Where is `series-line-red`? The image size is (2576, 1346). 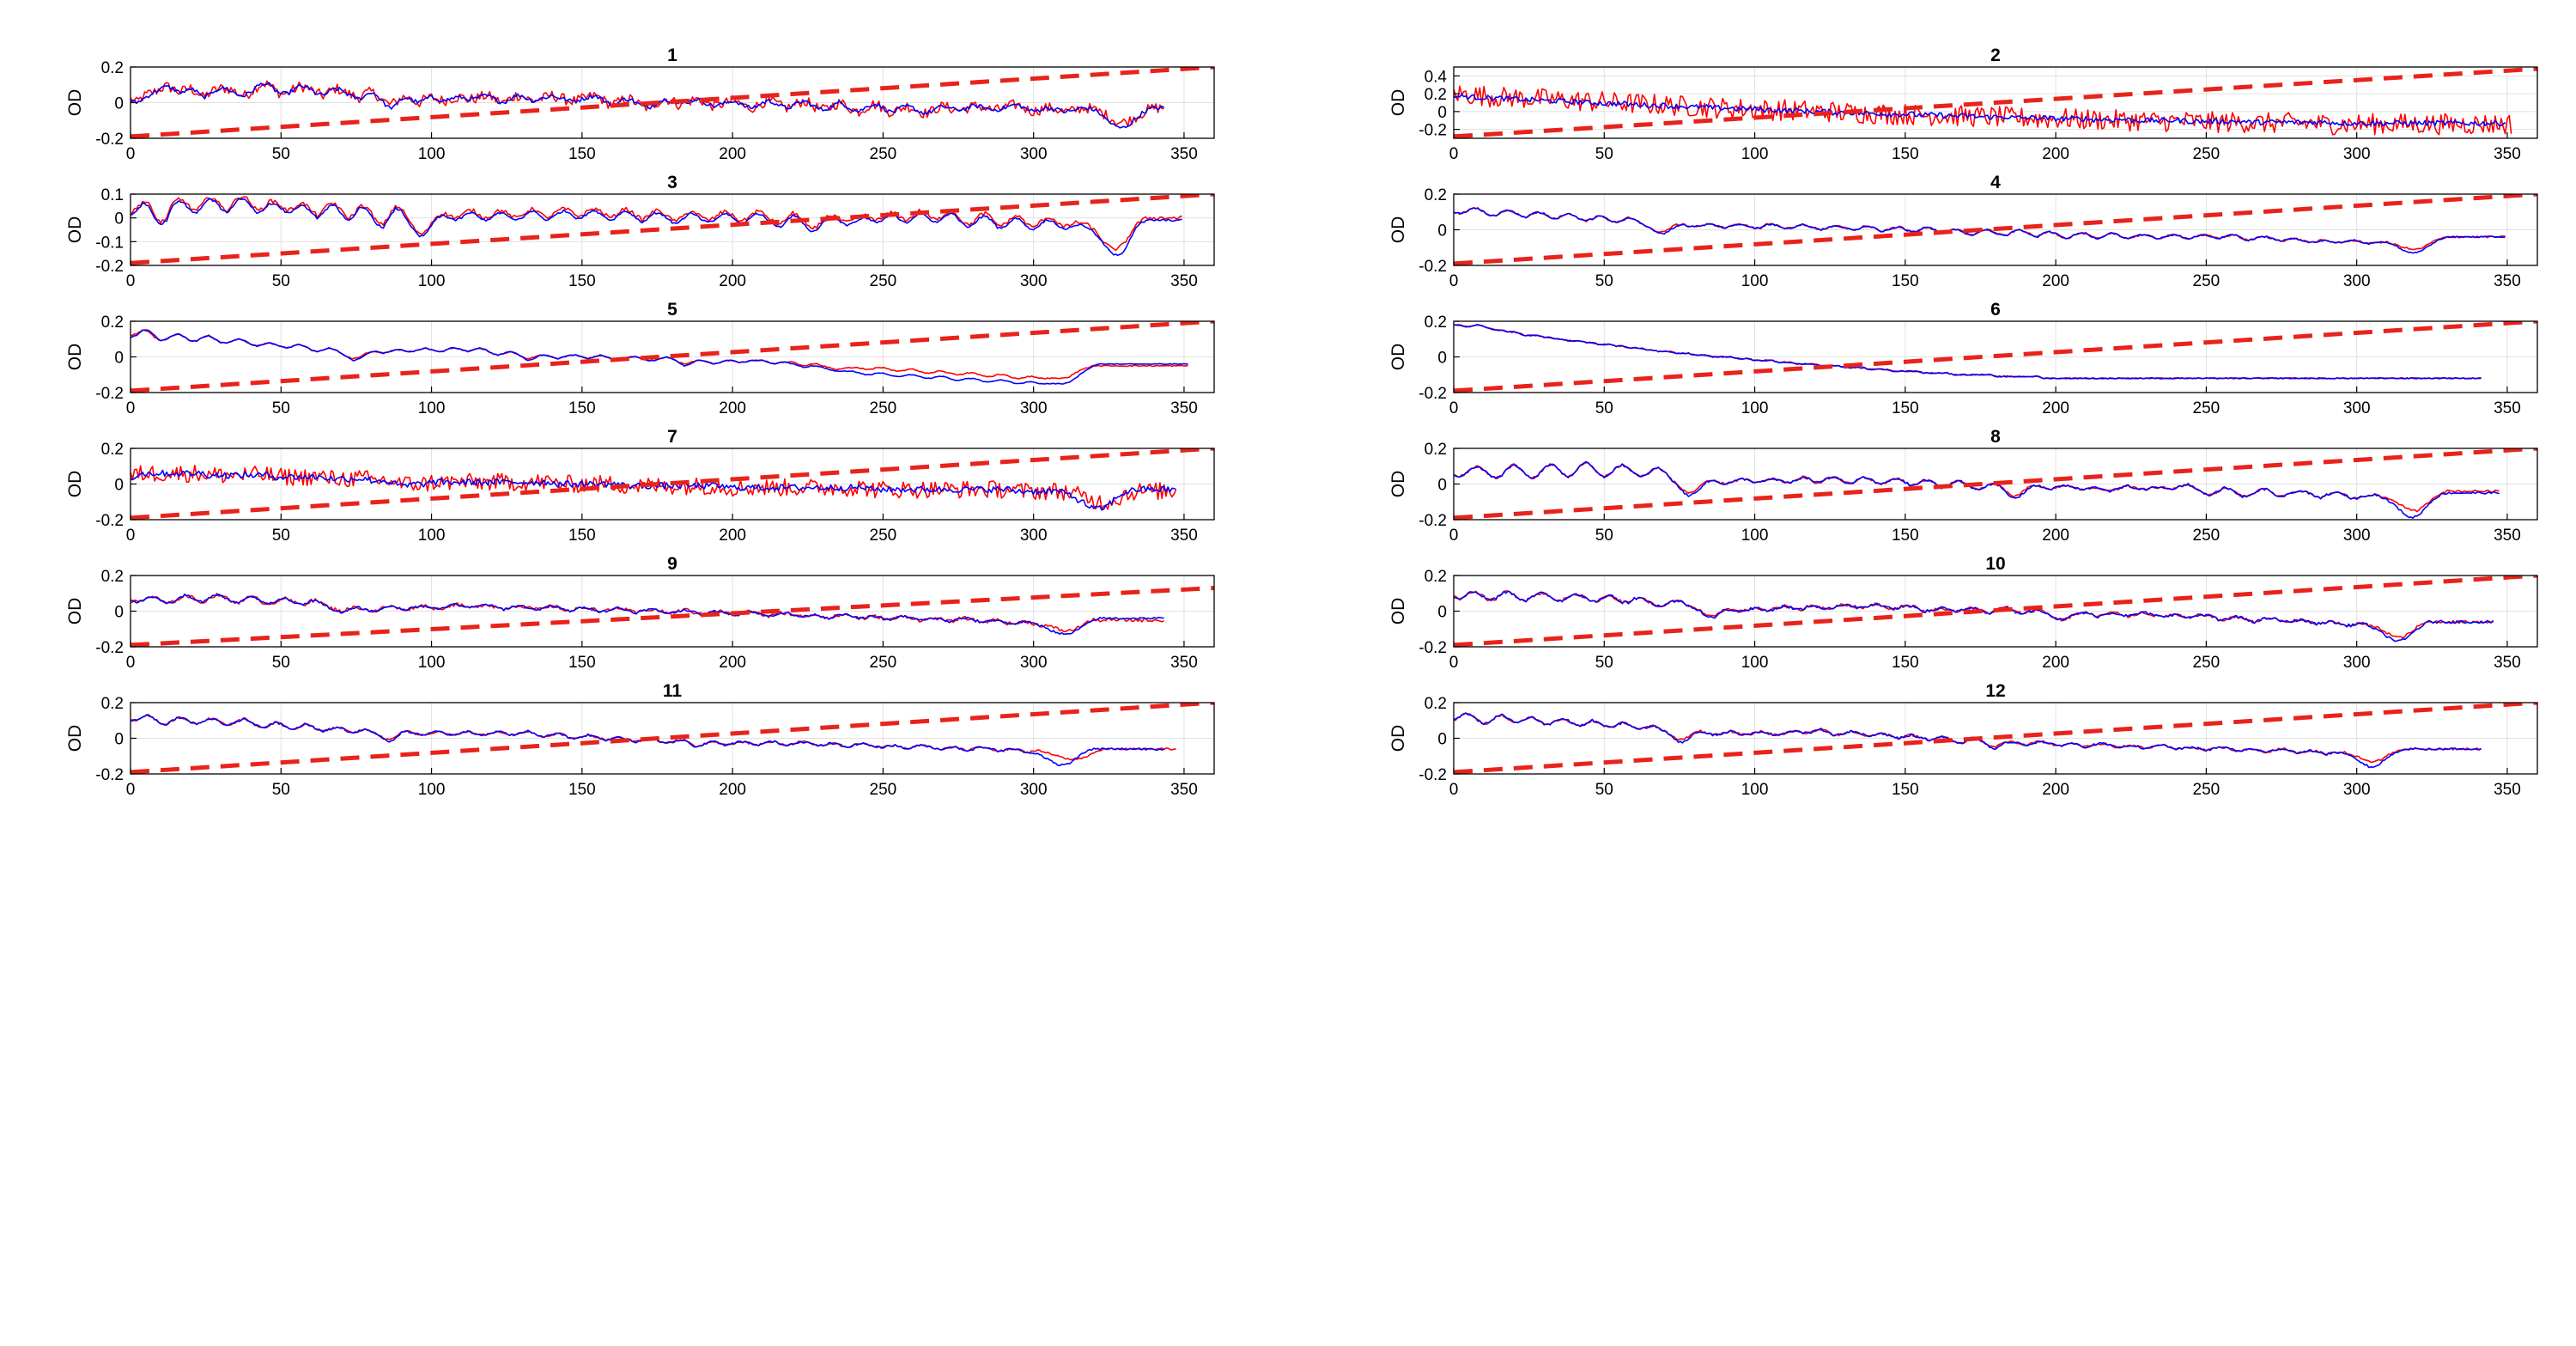
series-line-red is located at coordinates (656, 224).